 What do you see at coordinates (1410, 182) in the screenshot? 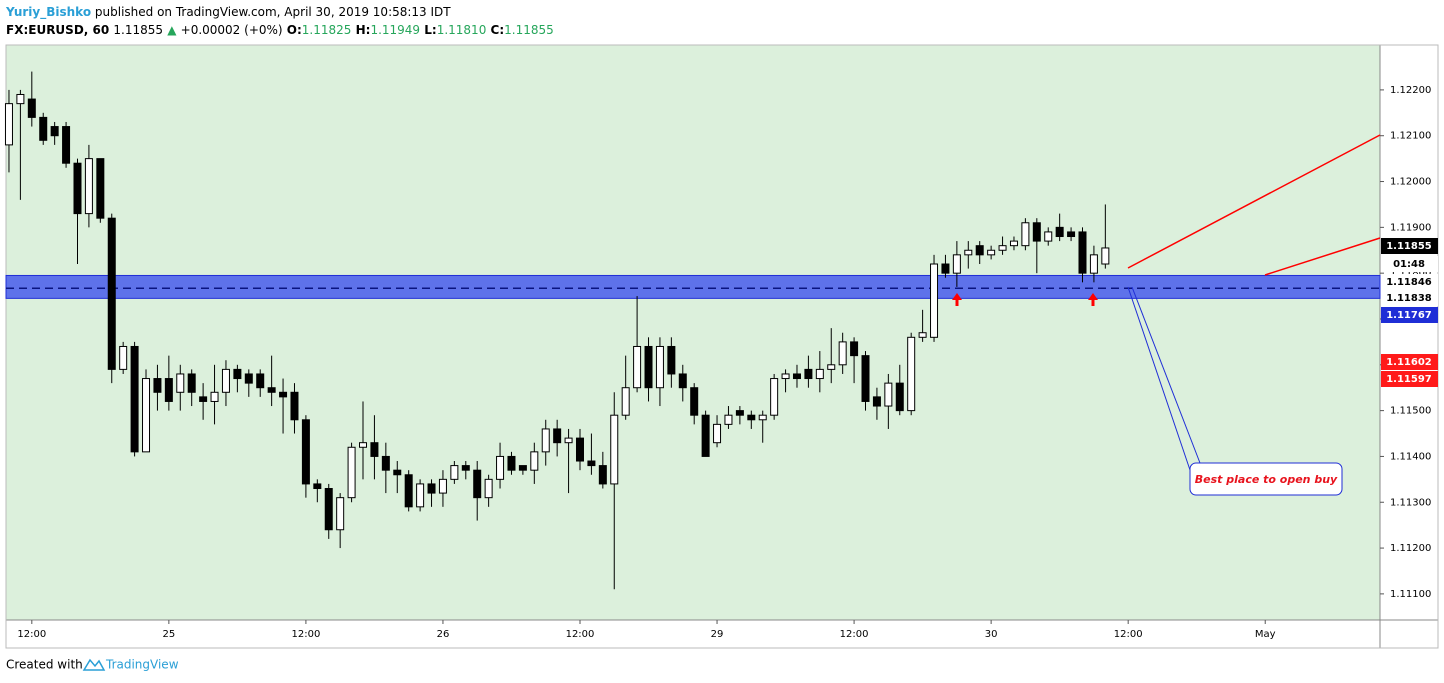
I see `y-tick-label: 1.12000` at bounding box center [1410, 182].